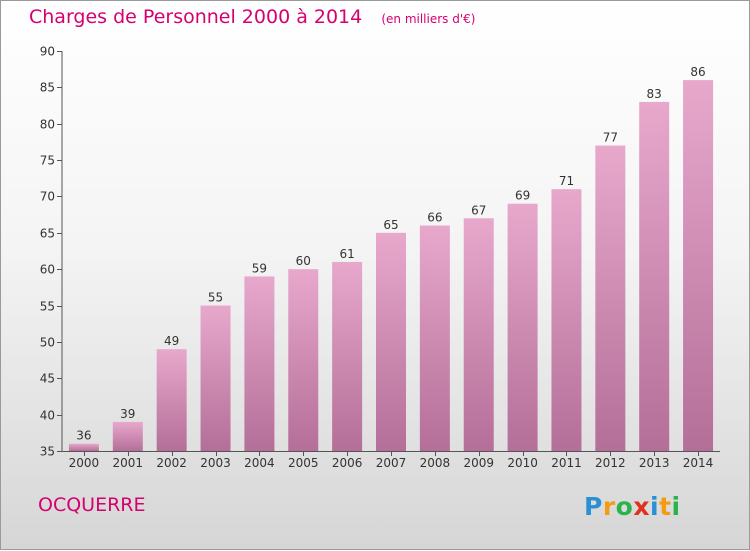  Describe the element at coordinates (171, 463) in the screenshot. I see `x-tick-label-2002: 2002` at that location.